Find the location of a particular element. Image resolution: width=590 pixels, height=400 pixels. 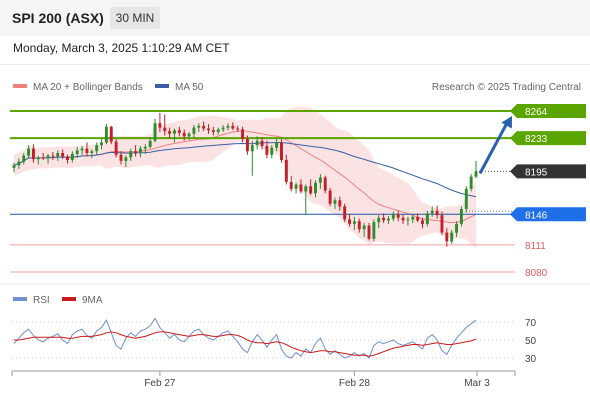

rsi-legend-swatch is located at coordinates (20, 299).